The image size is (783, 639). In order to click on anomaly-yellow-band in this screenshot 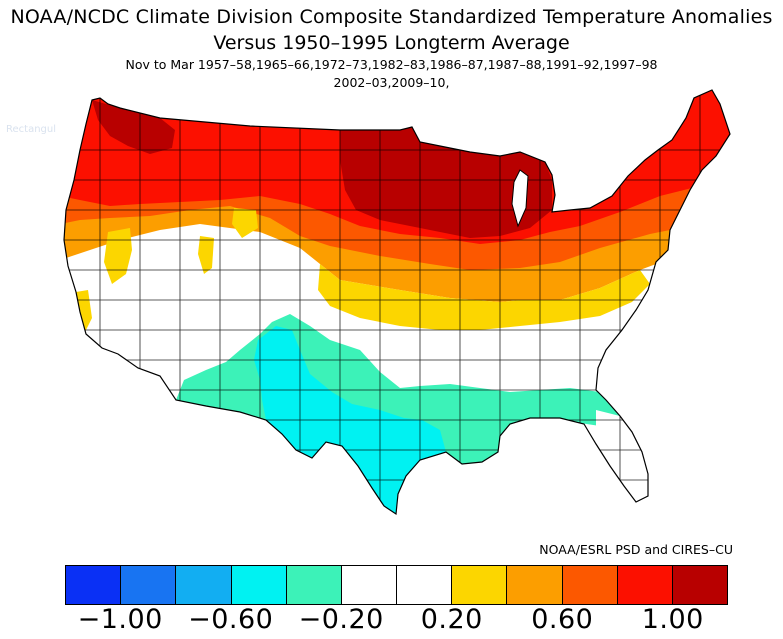, I will do `click(484, 297)`.